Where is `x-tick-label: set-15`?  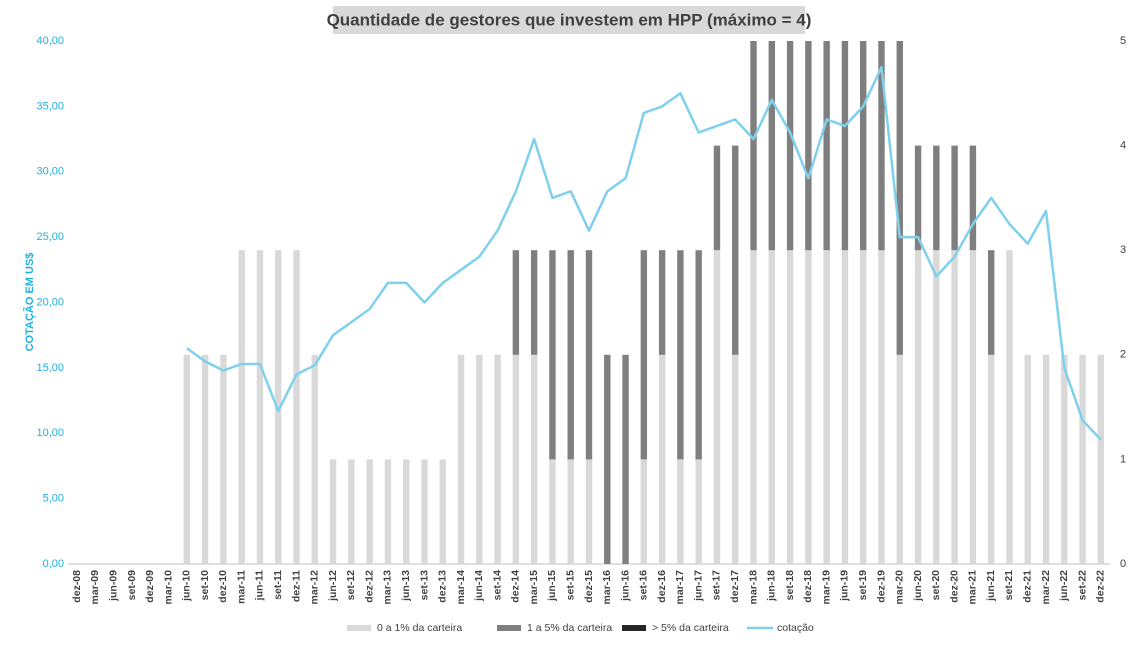
x-tick-label: set-15 is located at coordinates (571, 585).